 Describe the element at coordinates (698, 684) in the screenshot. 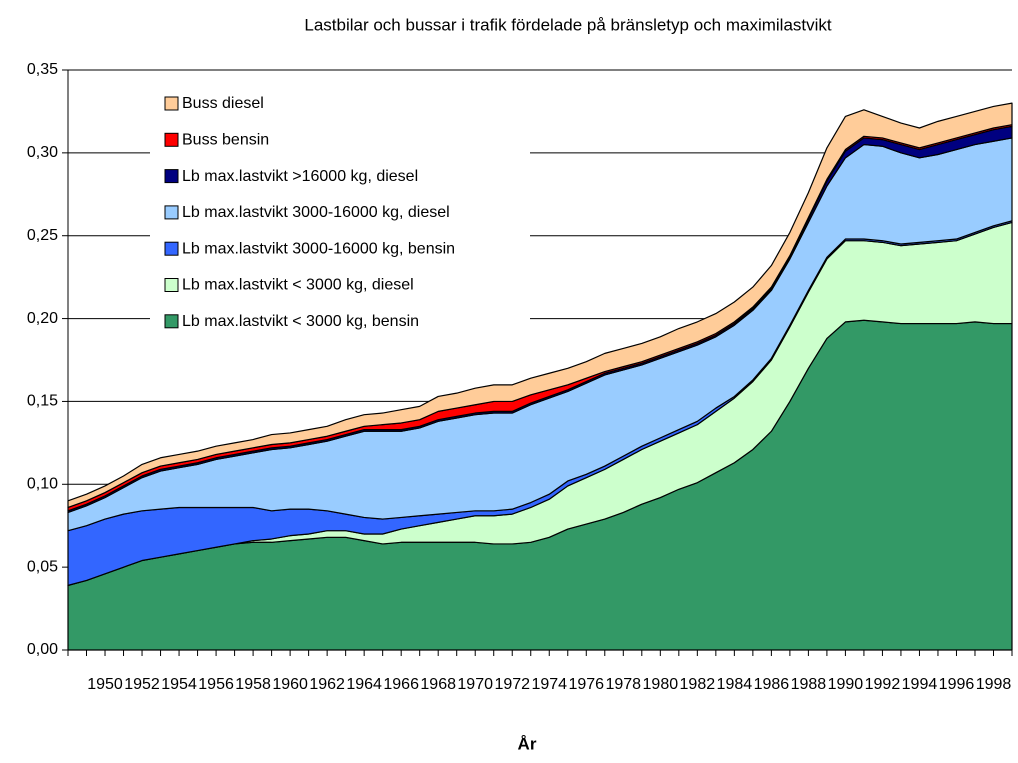

I see `x-tick-label: 1982` at that location.